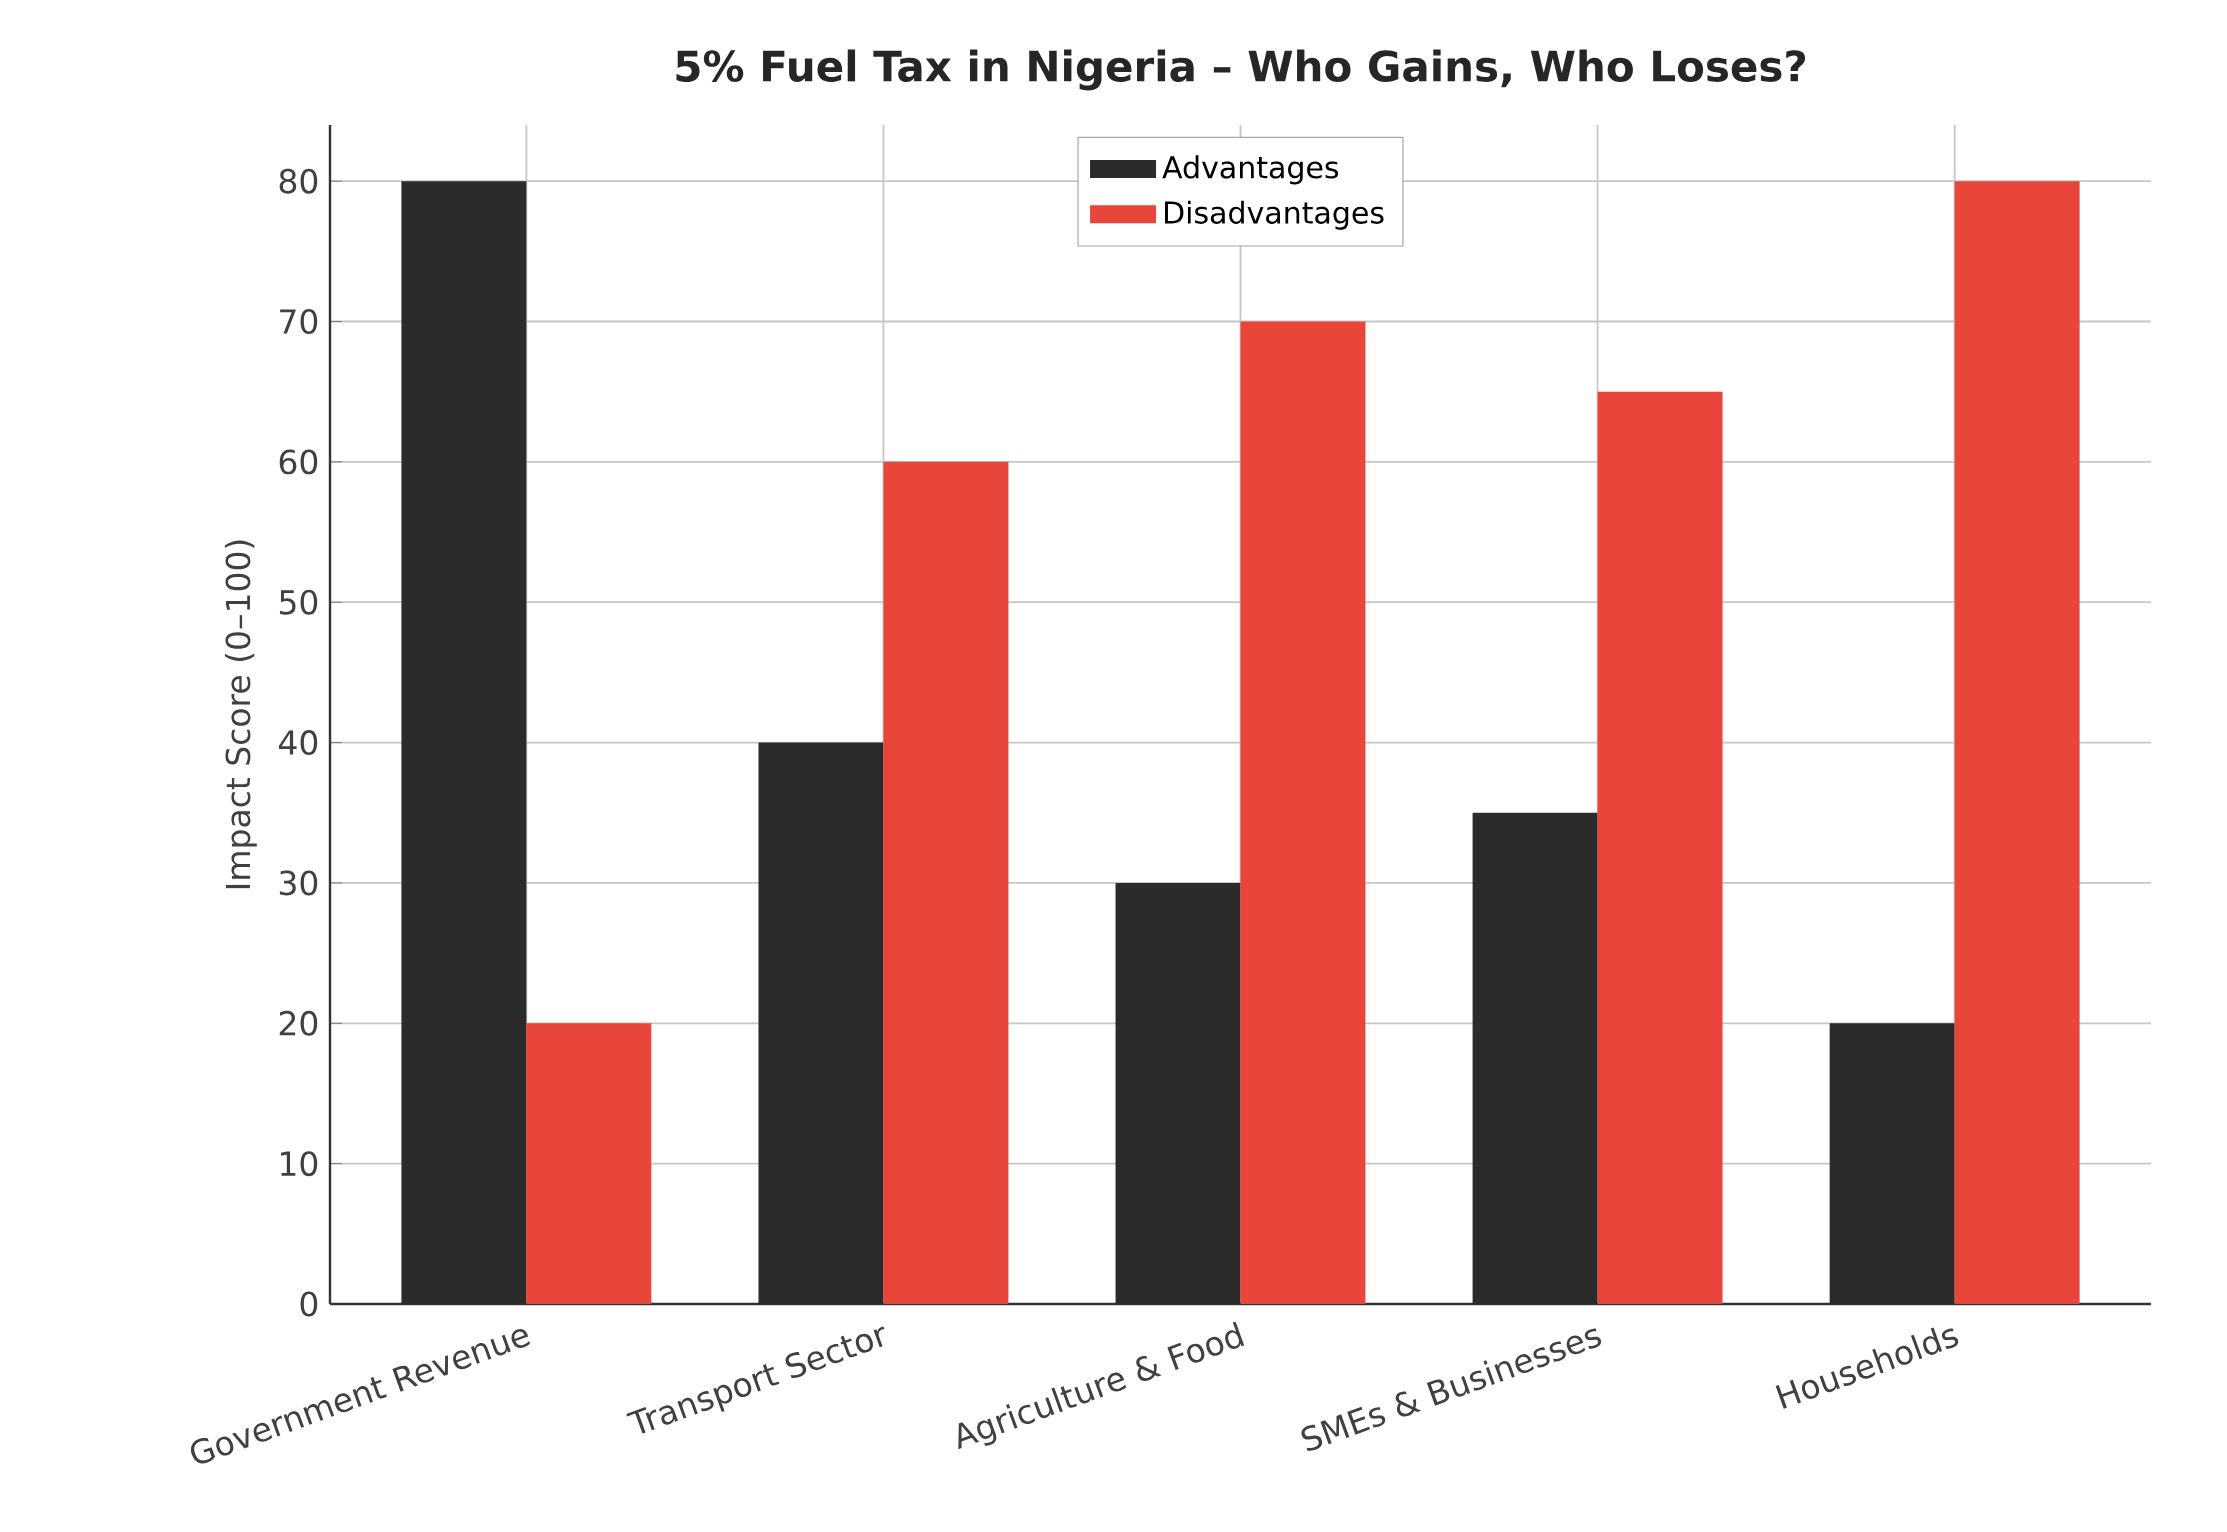  What do you see at coordinates (299, 321) in the screenshot?
I see `y-tick-label: 70` at bounding box center [299, 321].